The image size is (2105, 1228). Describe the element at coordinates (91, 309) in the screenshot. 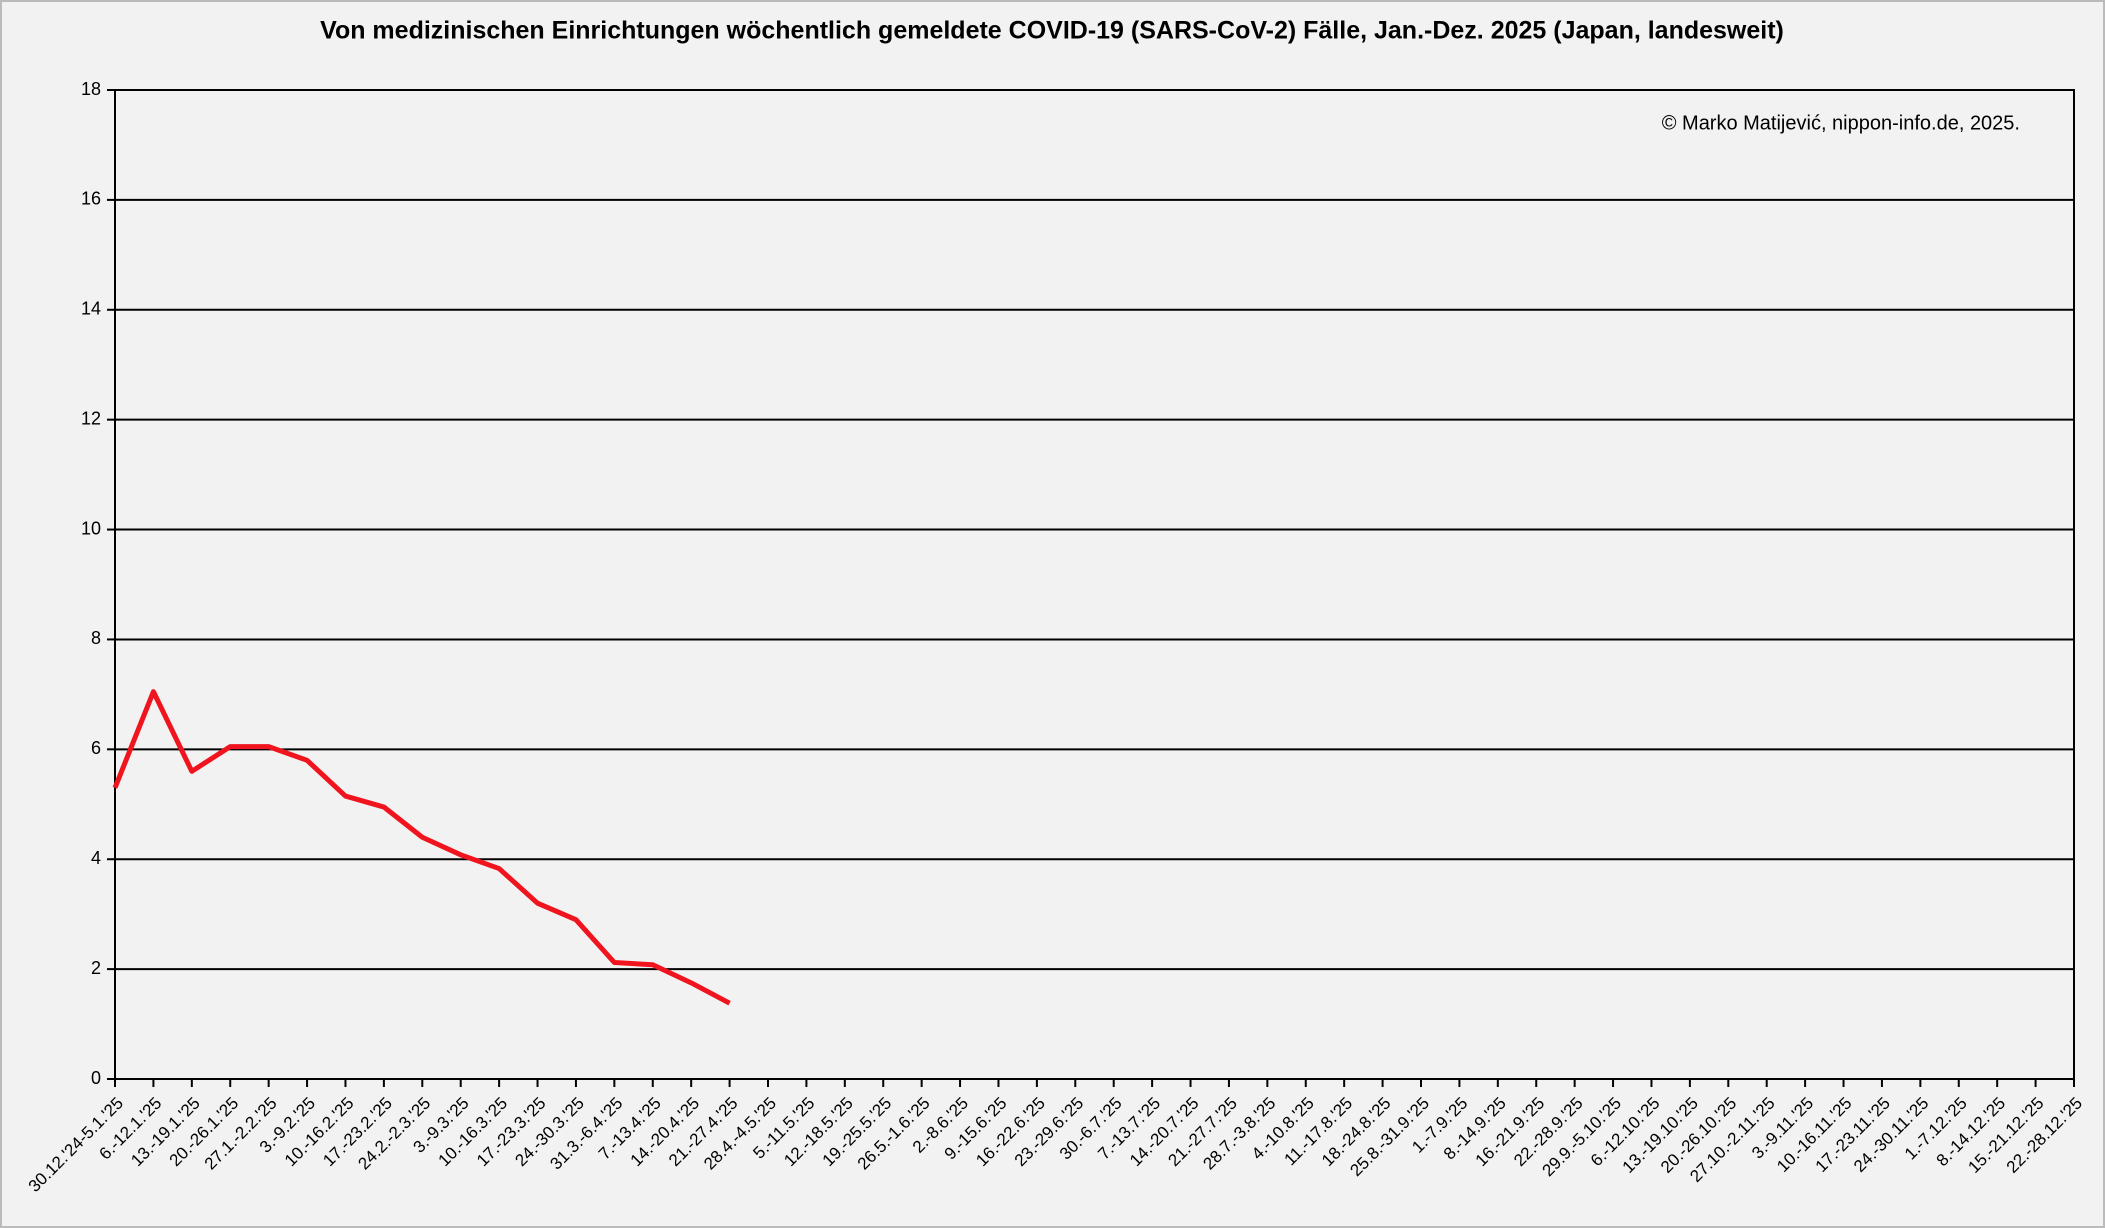

I see `y-tick-label: 14` at that location.